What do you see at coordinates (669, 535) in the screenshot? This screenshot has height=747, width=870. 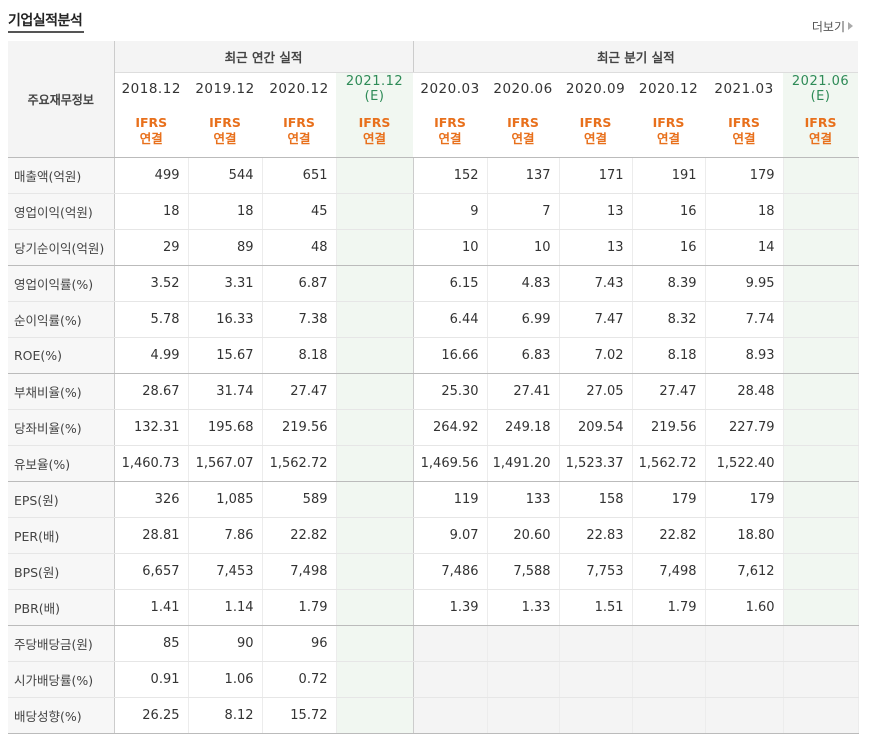 I see `table-cell: 22.82` at bounding box center [669, 535].